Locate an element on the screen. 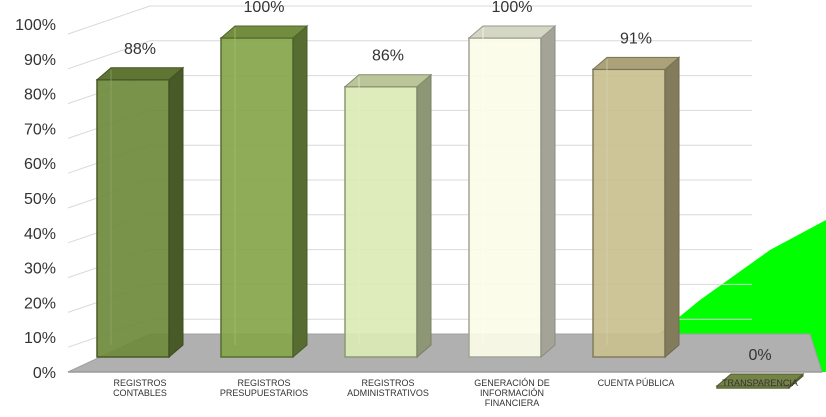  y-tick-label: 70% is located at coordinates (40, 129).